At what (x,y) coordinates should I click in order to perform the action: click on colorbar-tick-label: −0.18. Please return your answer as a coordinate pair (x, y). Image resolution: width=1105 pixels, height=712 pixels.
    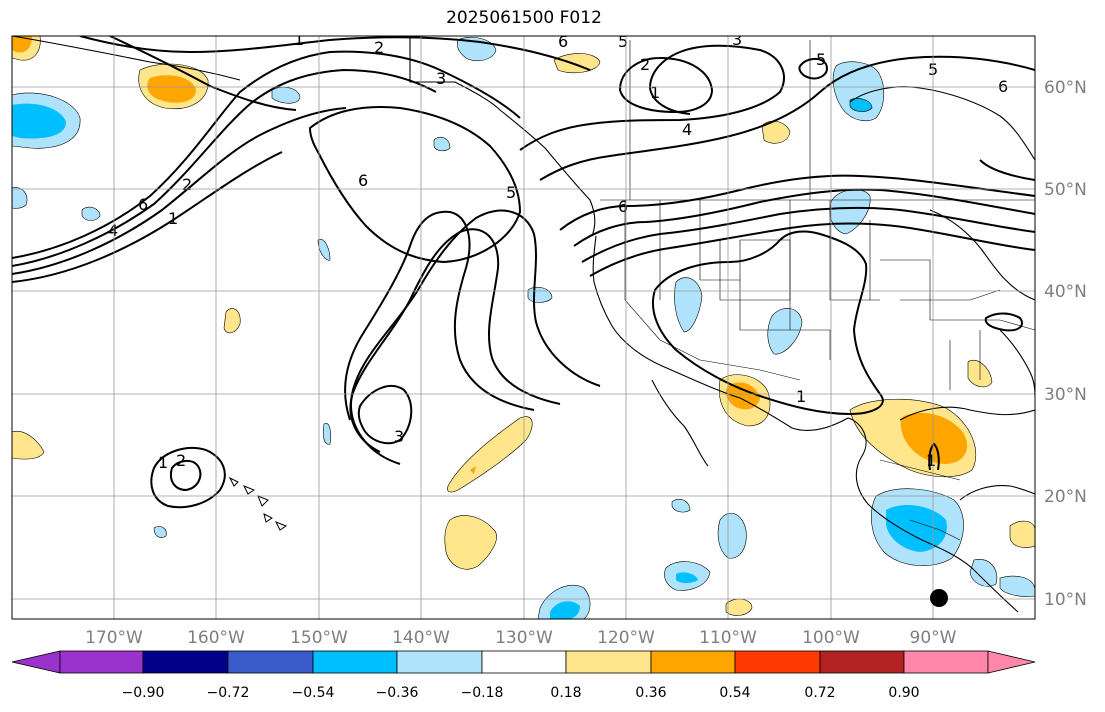
    Looking at the image, I should click on (482, 693).